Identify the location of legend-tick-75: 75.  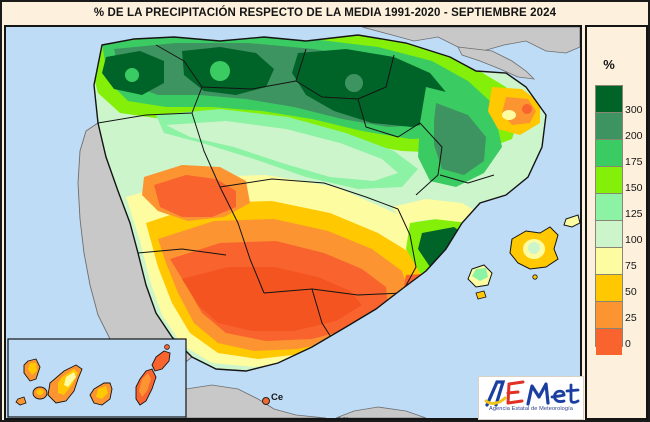
(631, 266).